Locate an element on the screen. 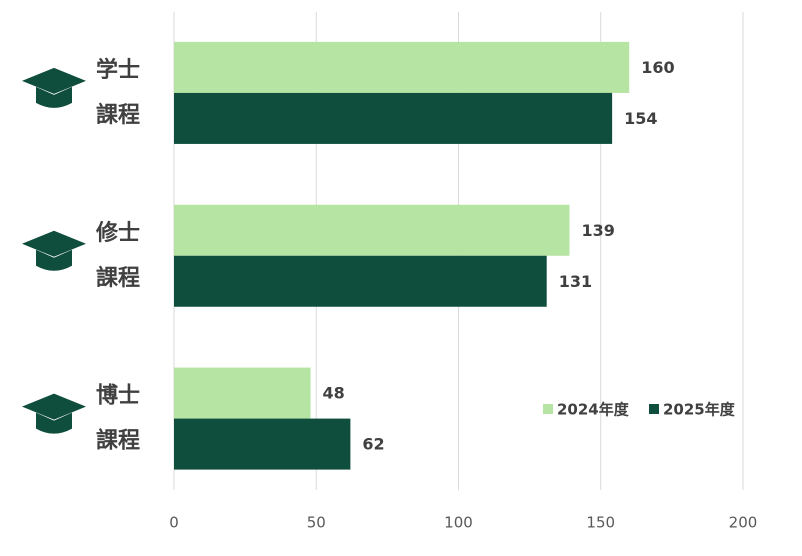 This screenshot has height=556, width=802. value-label: 154 is located at coordinates (640, 118).